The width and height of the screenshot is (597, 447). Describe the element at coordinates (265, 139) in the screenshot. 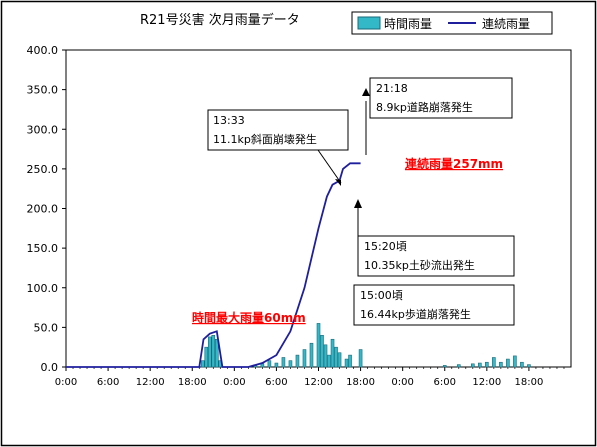

I see `annotation-event: 11.1kp斜面崩壊発生` at that location.